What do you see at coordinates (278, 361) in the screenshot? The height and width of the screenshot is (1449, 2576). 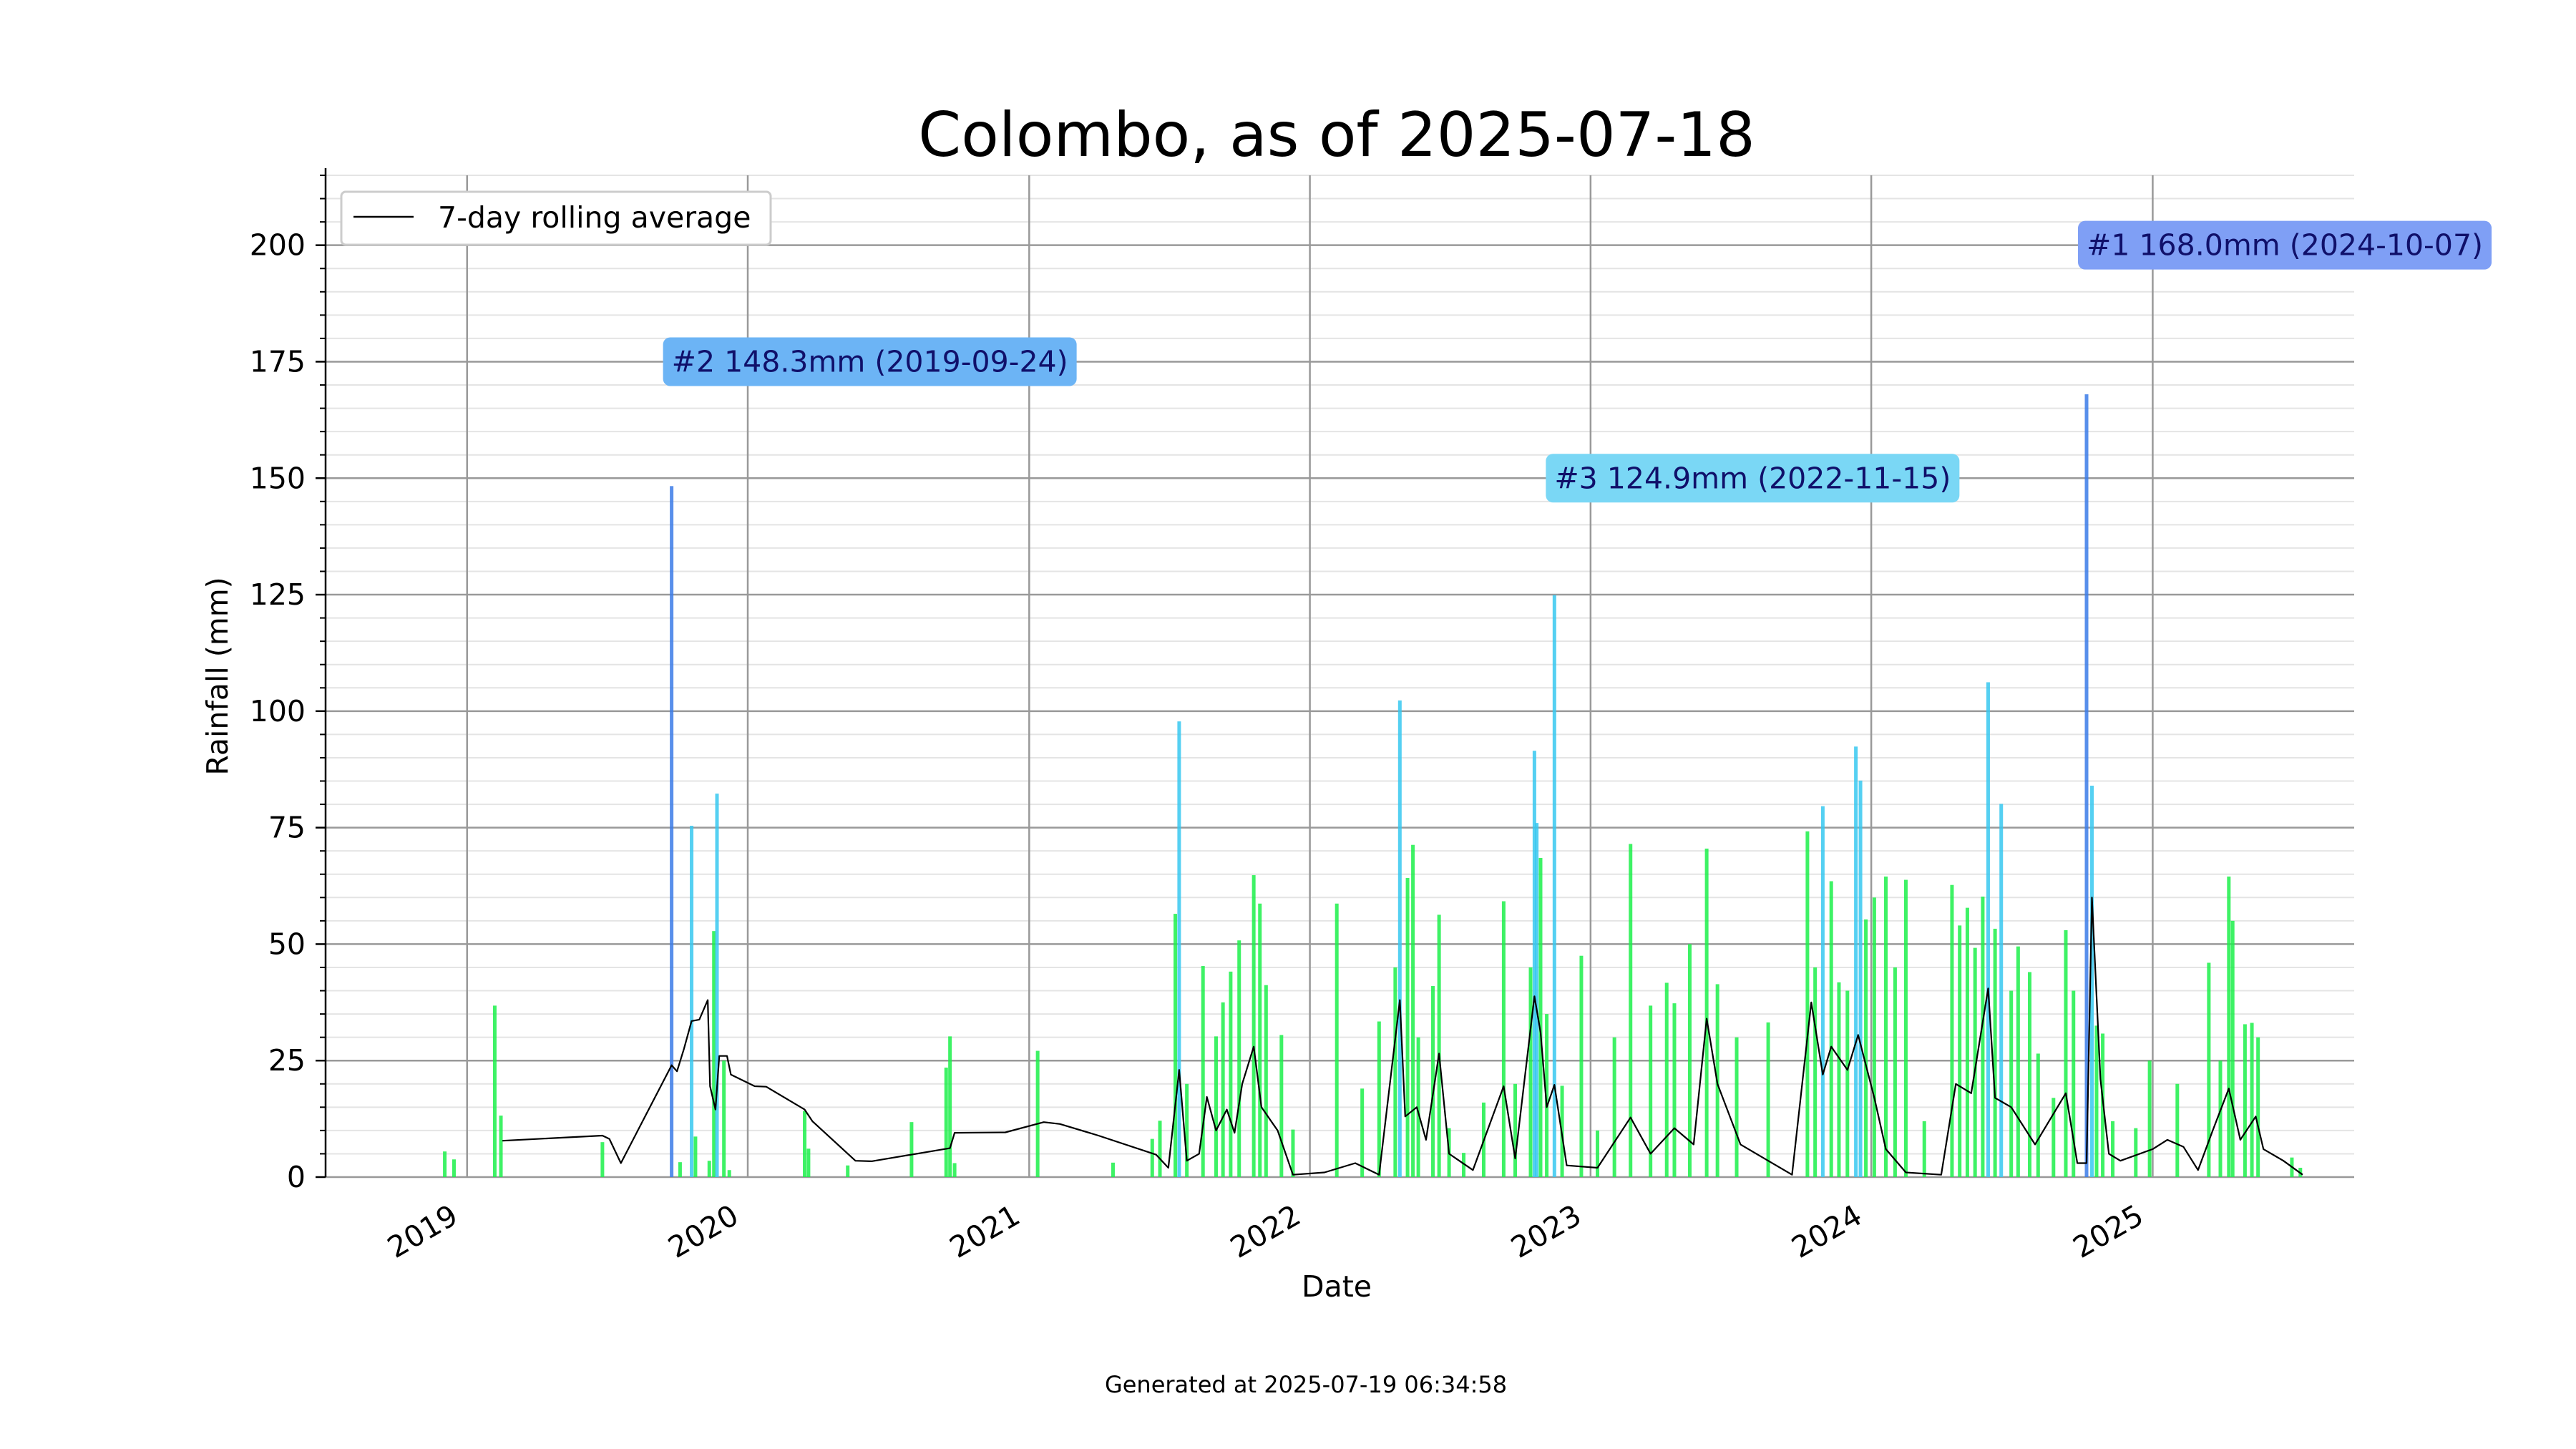 I see `y-tick-label: 175` at bounding box center [278, 361].